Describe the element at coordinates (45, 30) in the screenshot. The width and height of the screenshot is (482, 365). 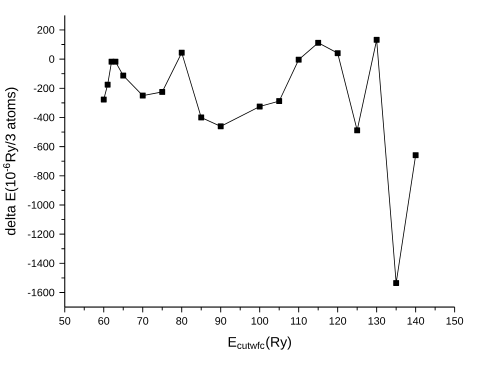
I see `y-tick-label: 200` at that location.